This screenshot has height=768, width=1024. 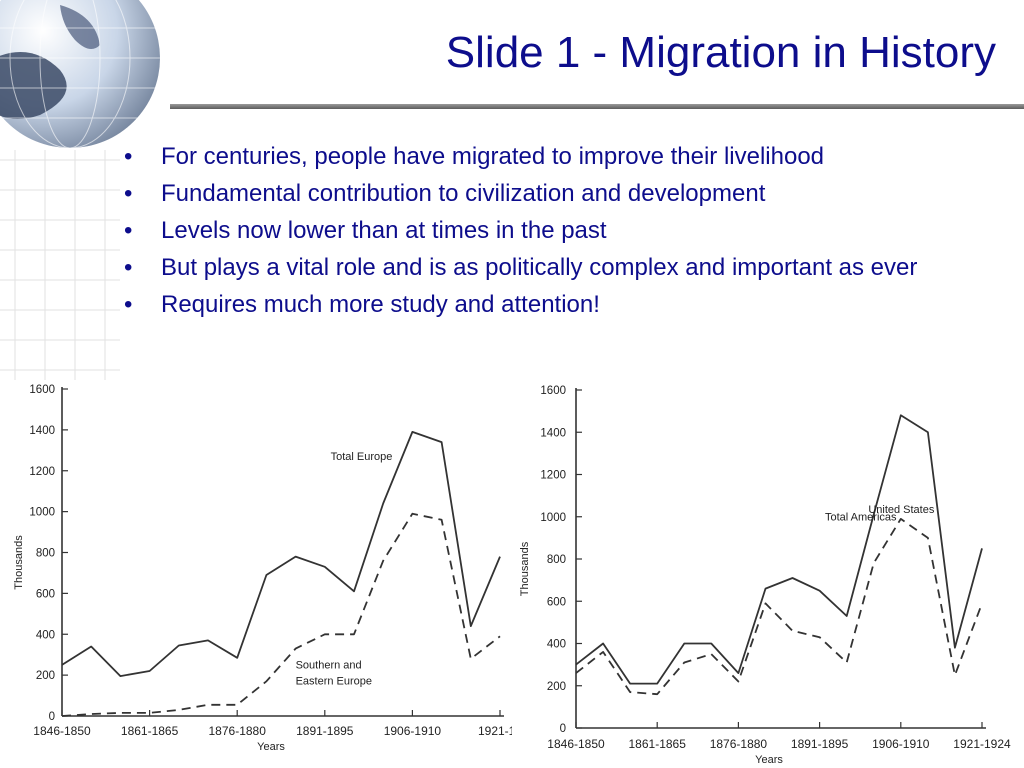 What do you see at coordinates (982, 744) in the screenshot?
I see `x-tick-label: 1921-1924` at bounding box center [982, 744].